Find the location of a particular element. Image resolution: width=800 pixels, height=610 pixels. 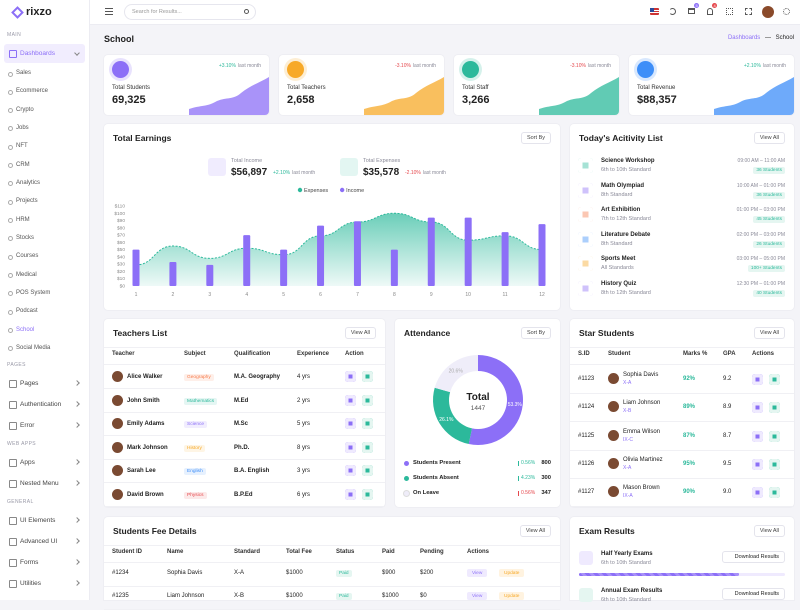

search-icon is located at coordinates (246, 11).